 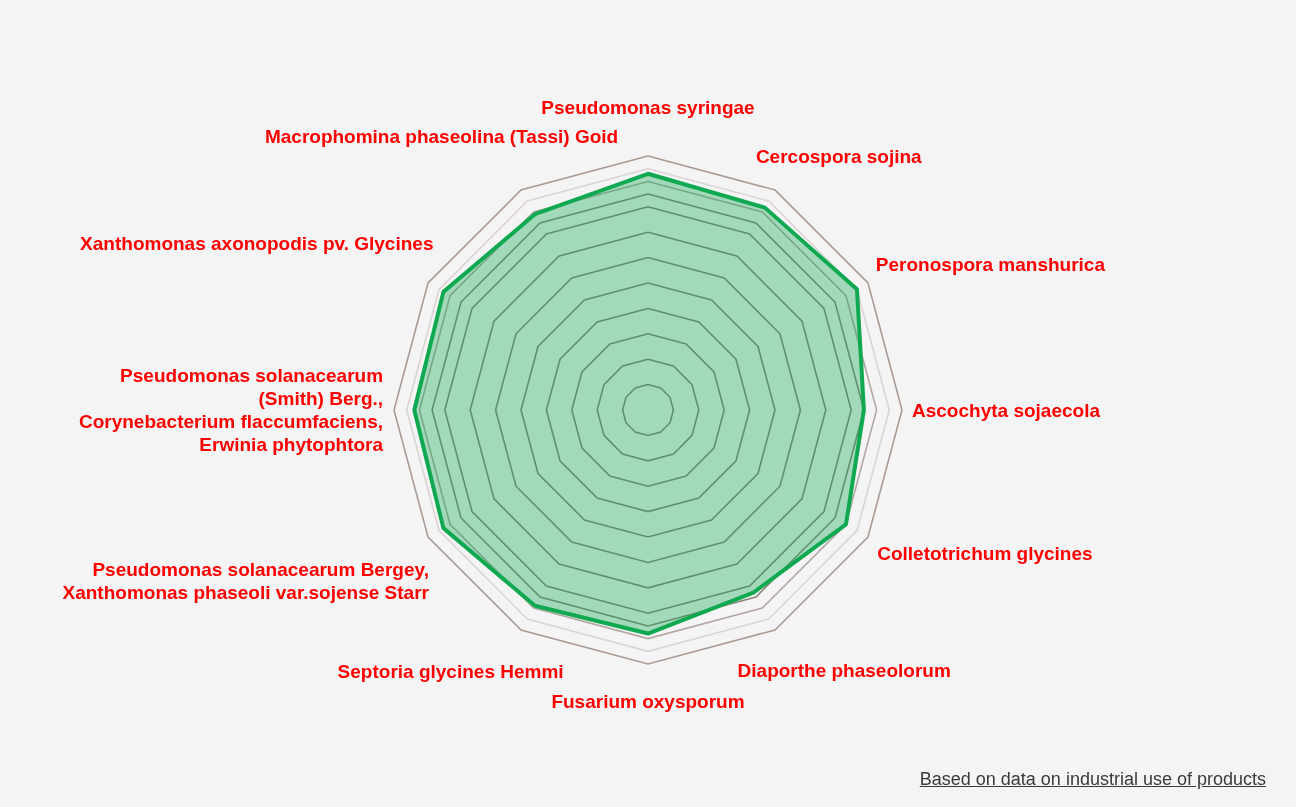 I want to click on spoke-label: Diaporthe phaseolorum, so click(x=844, y=670).